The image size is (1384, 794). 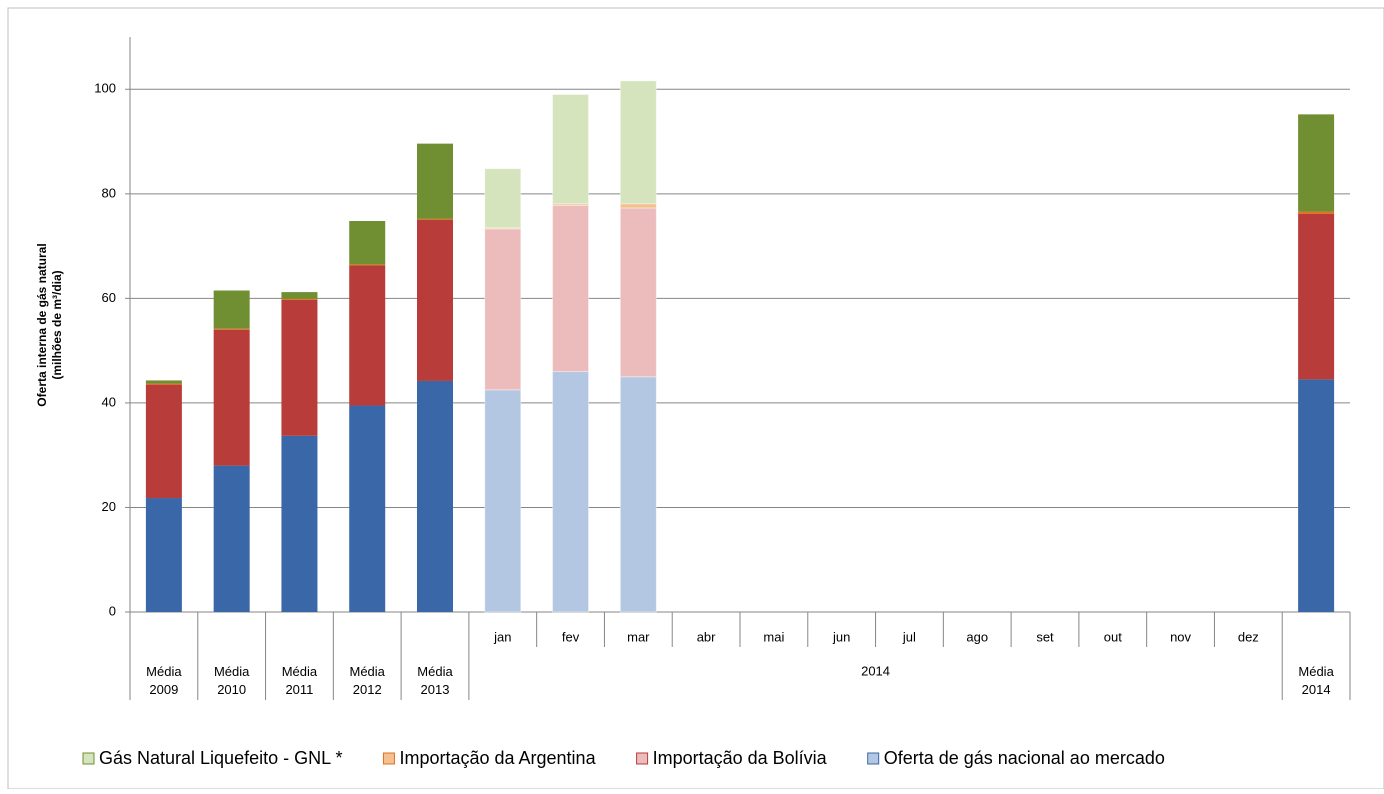 I want to click on legend-label: Gás Natural Liquefeito - GNL *, so click(x=220, y=758).